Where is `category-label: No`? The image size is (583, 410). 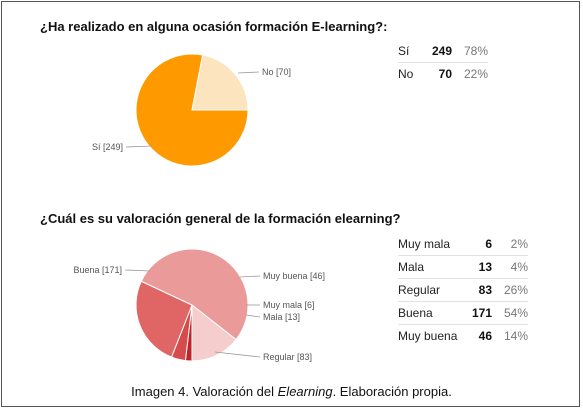
category-label: No is located at coordinates (406, 74).